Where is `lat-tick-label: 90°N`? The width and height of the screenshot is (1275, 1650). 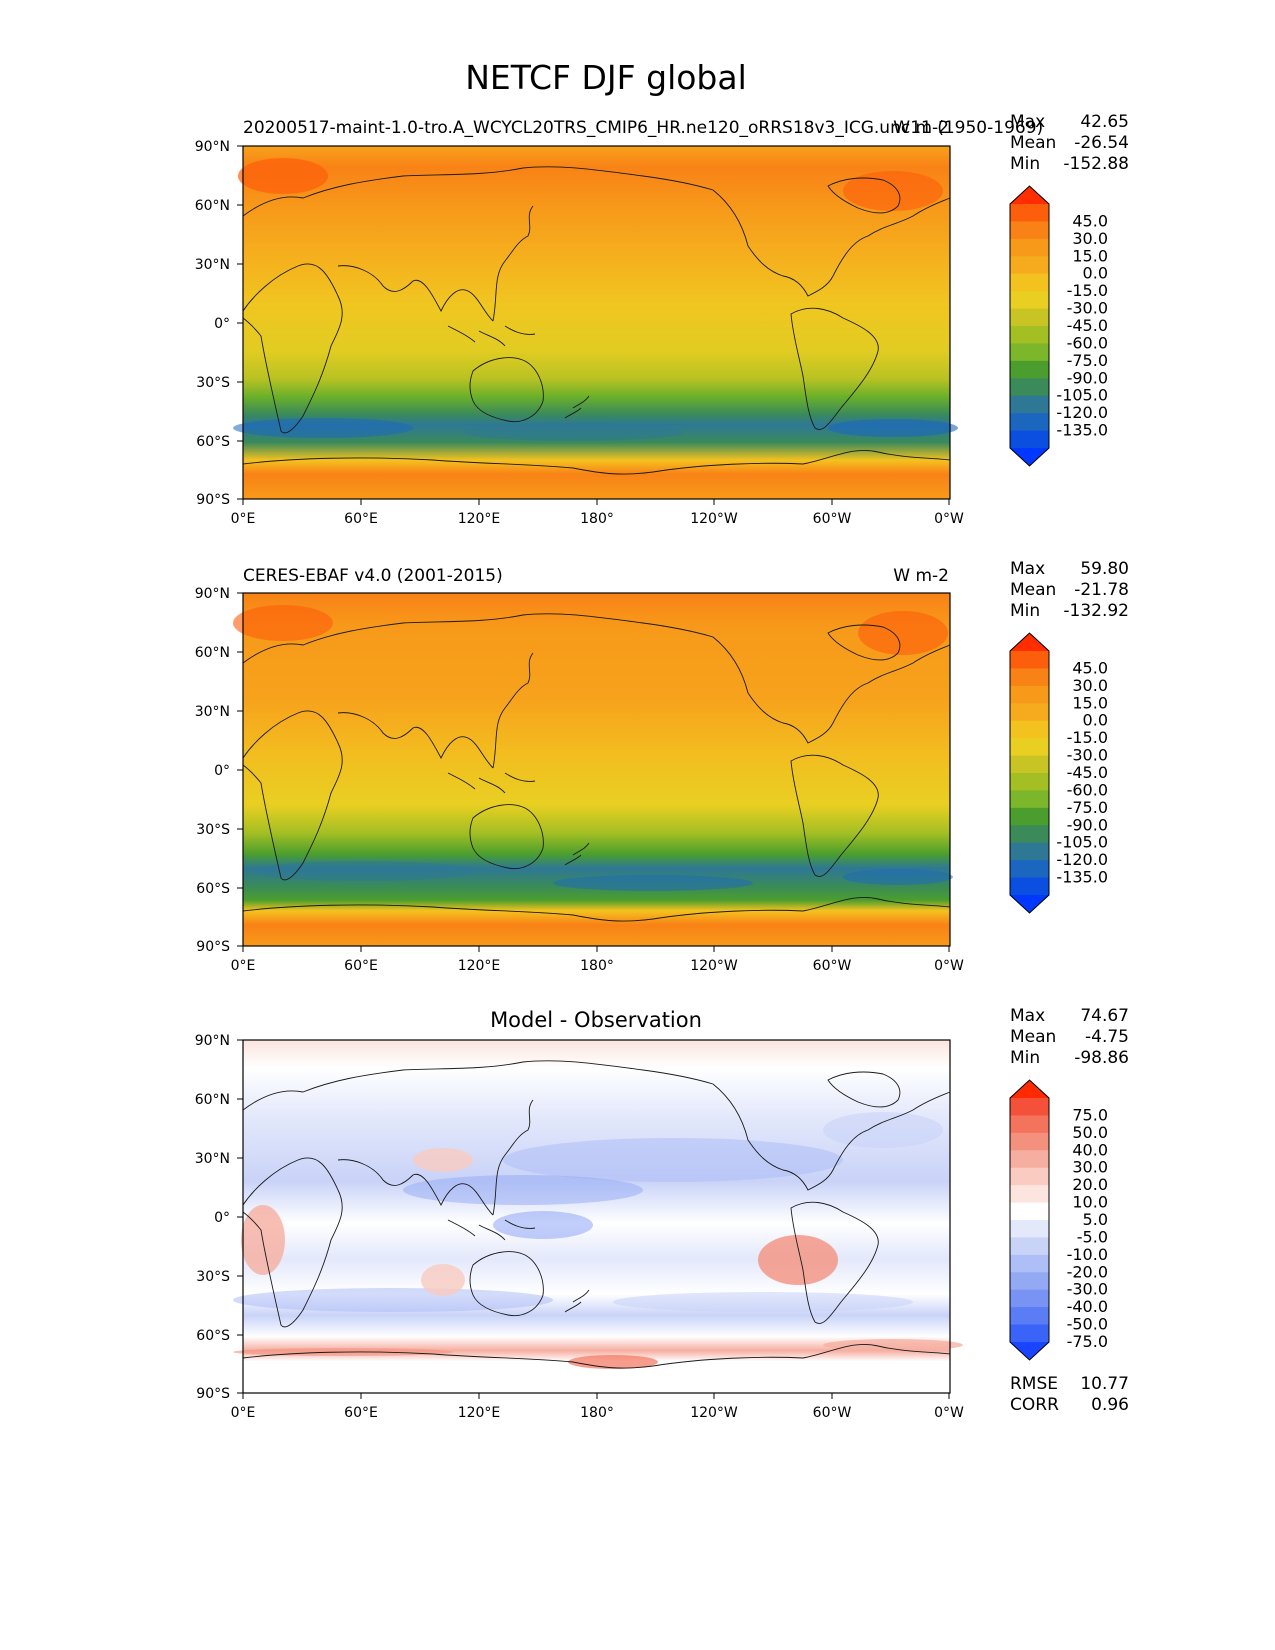 lat-tick-label: 90°N is located at coordinates (212, 147).